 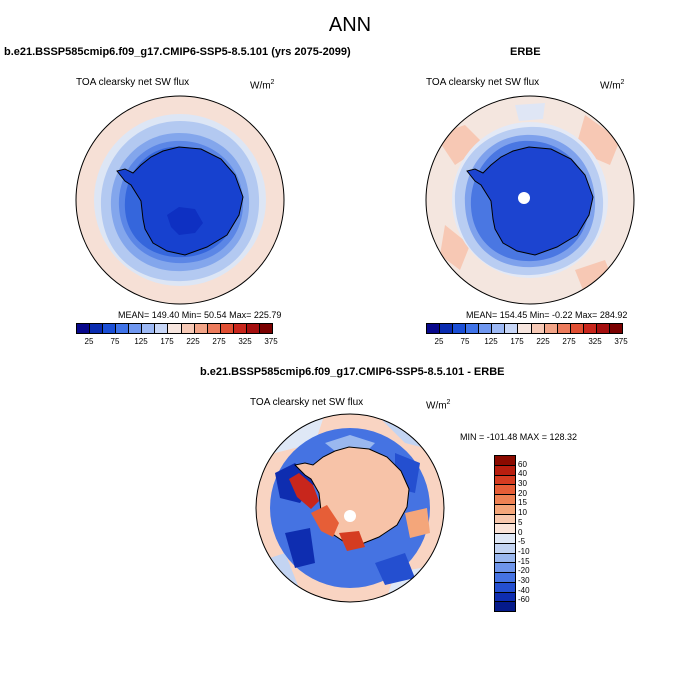 What do you see at coordinates (193, 341) in the screenshot?
I see `model-colorbar-label: 225` at bounding box center [193, 341].